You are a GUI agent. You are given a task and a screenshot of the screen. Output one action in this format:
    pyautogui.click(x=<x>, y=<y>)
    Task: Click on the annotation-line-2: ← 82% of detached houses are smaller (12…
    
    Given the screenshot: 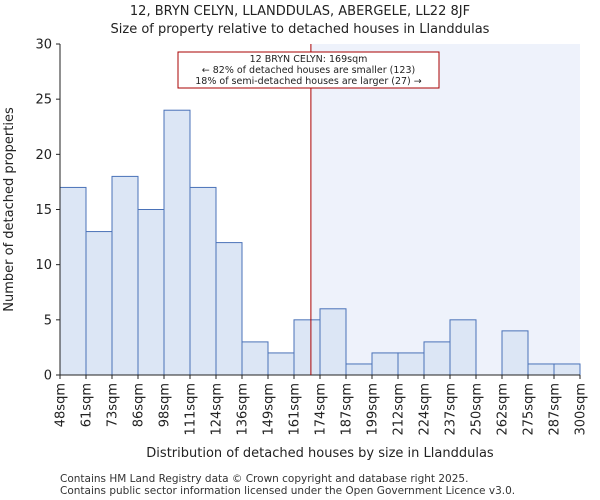 What is the action you would take?
    pyautogui.click(x=308, y=70)
    